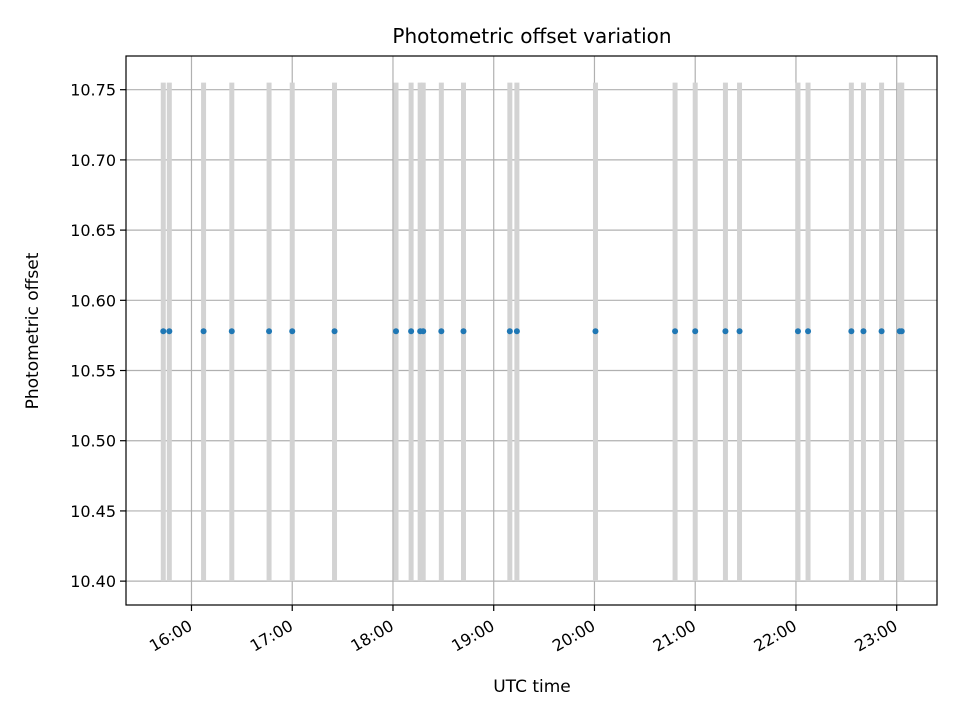  Describe the element at coordinates (532, 687) in the screenshot. I see `x-axis-label: UTC time` at that location.